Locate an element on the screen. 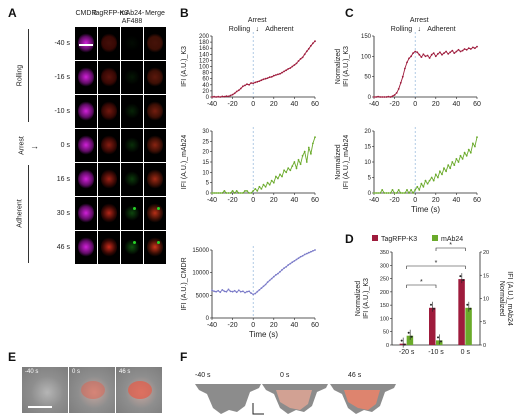 This screenshot has width=520, height=420. y-tick-label: 60 is located at coordinates (205, 80).